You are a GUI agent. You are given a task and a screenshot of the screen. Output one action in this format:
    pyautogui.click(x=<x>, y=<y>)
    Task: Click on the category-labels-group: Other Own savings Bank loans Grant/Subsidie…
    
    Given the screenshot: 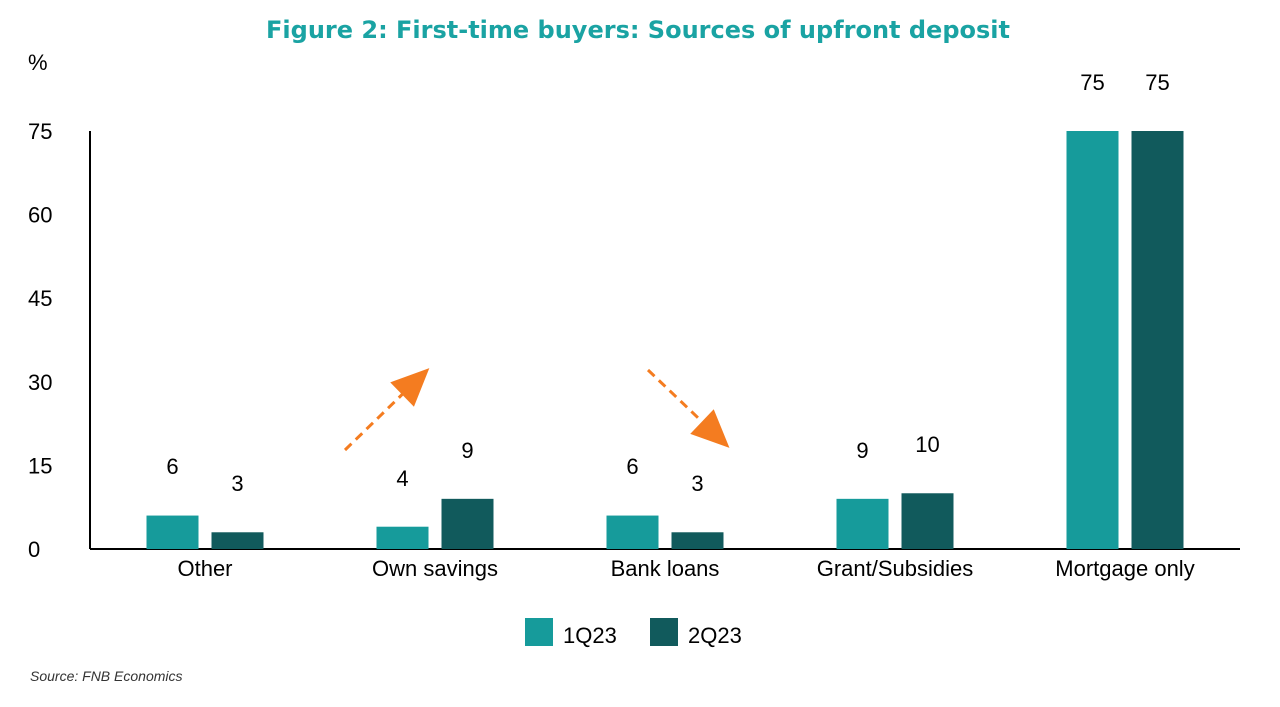 What is the action you would take?
    pyautogui.click(x=685, y=568)
    